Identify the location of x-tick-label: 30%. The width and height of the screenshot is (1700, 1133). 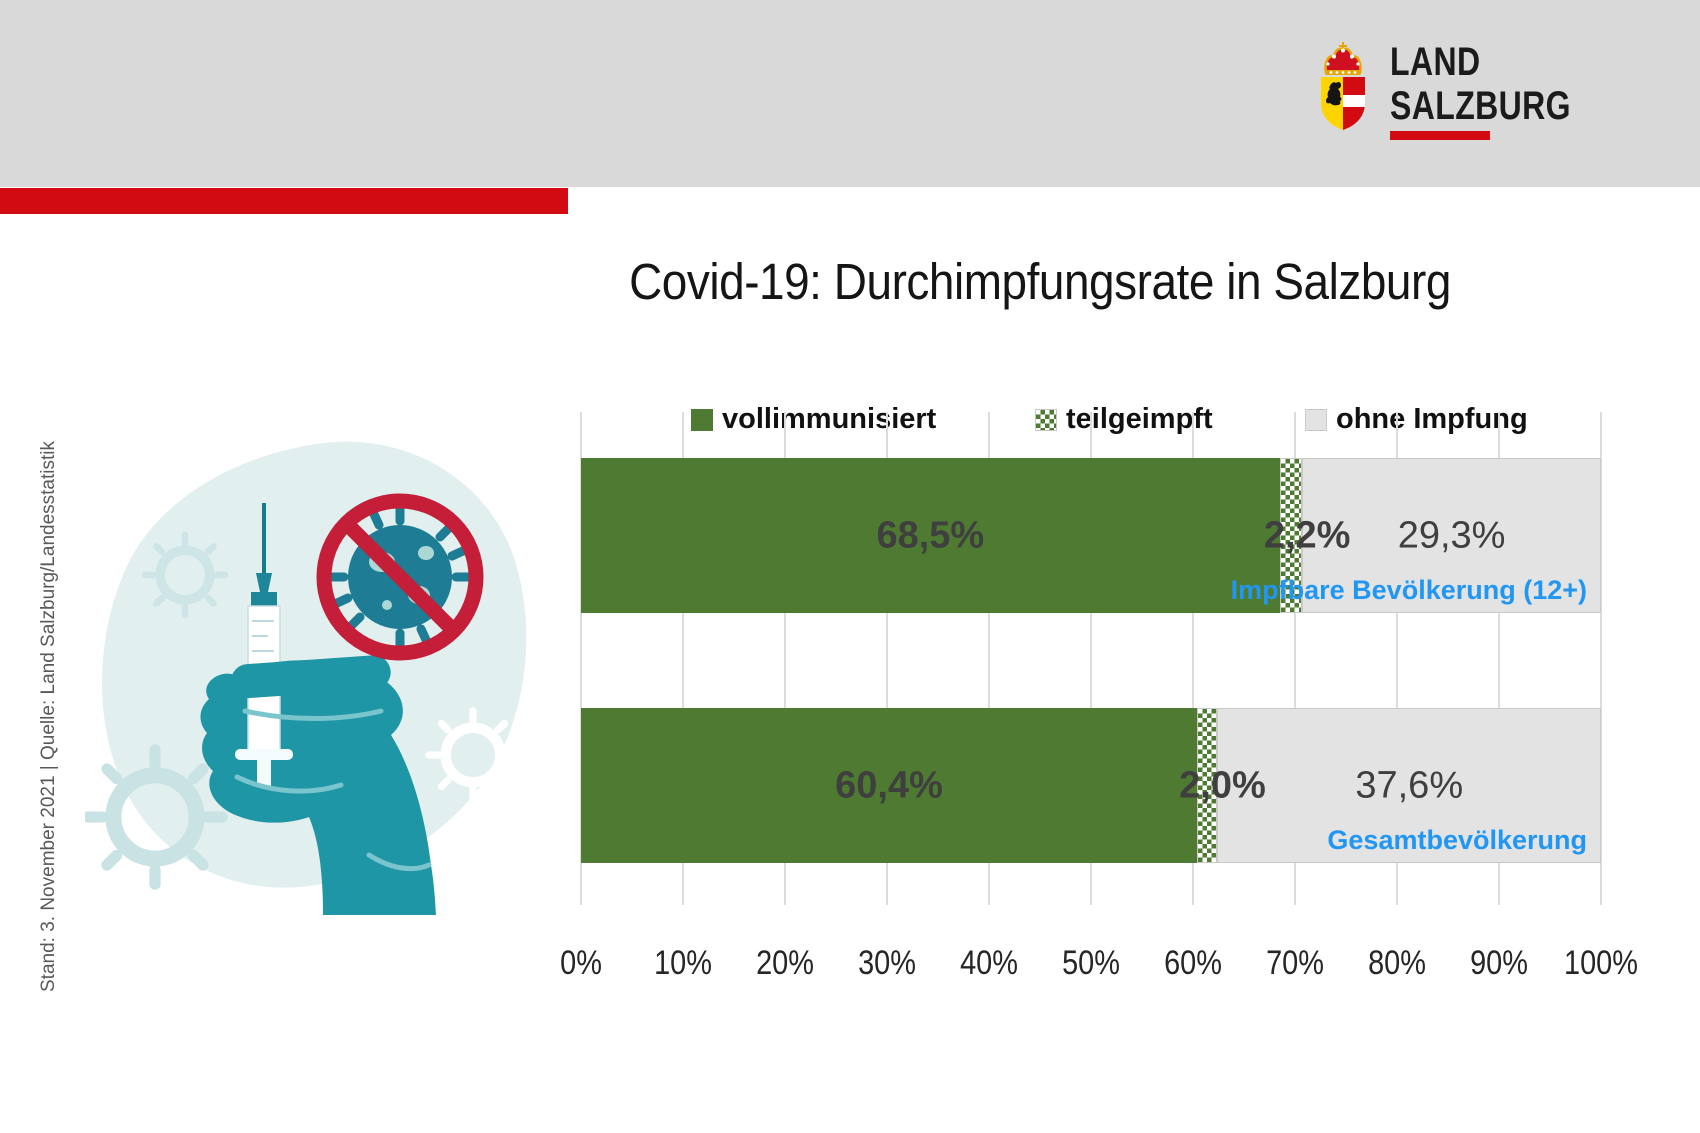
(887, 963).